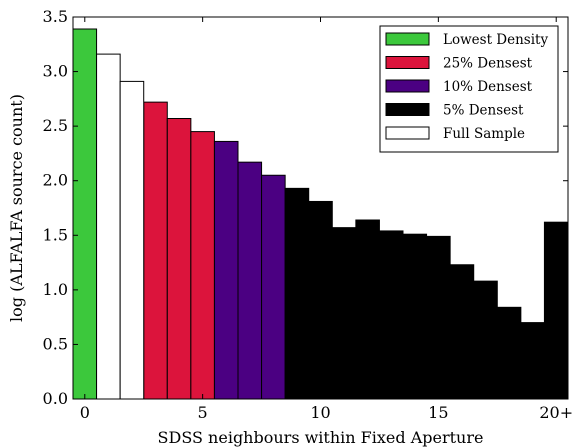 Image resolution: width=577 pixels, height=447 pixels. What do you see at coordinates (438, 412) in the screenshot?
I see `x-tick-label: 15` at bounding box center [438, 412].